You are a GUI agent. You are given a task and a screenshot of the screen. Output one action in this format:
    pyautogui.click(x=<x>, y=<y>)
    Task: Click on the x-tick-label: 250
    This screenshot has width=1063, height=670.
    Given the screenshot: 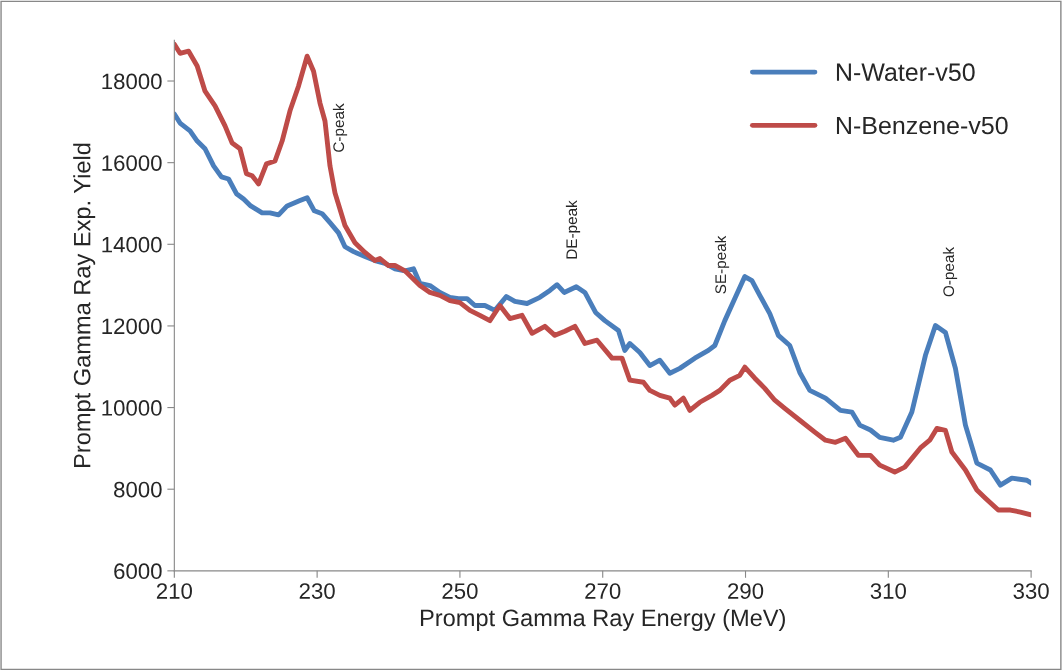 What is the action you would take?
    pyautogui.click(x=460, y=591)
    